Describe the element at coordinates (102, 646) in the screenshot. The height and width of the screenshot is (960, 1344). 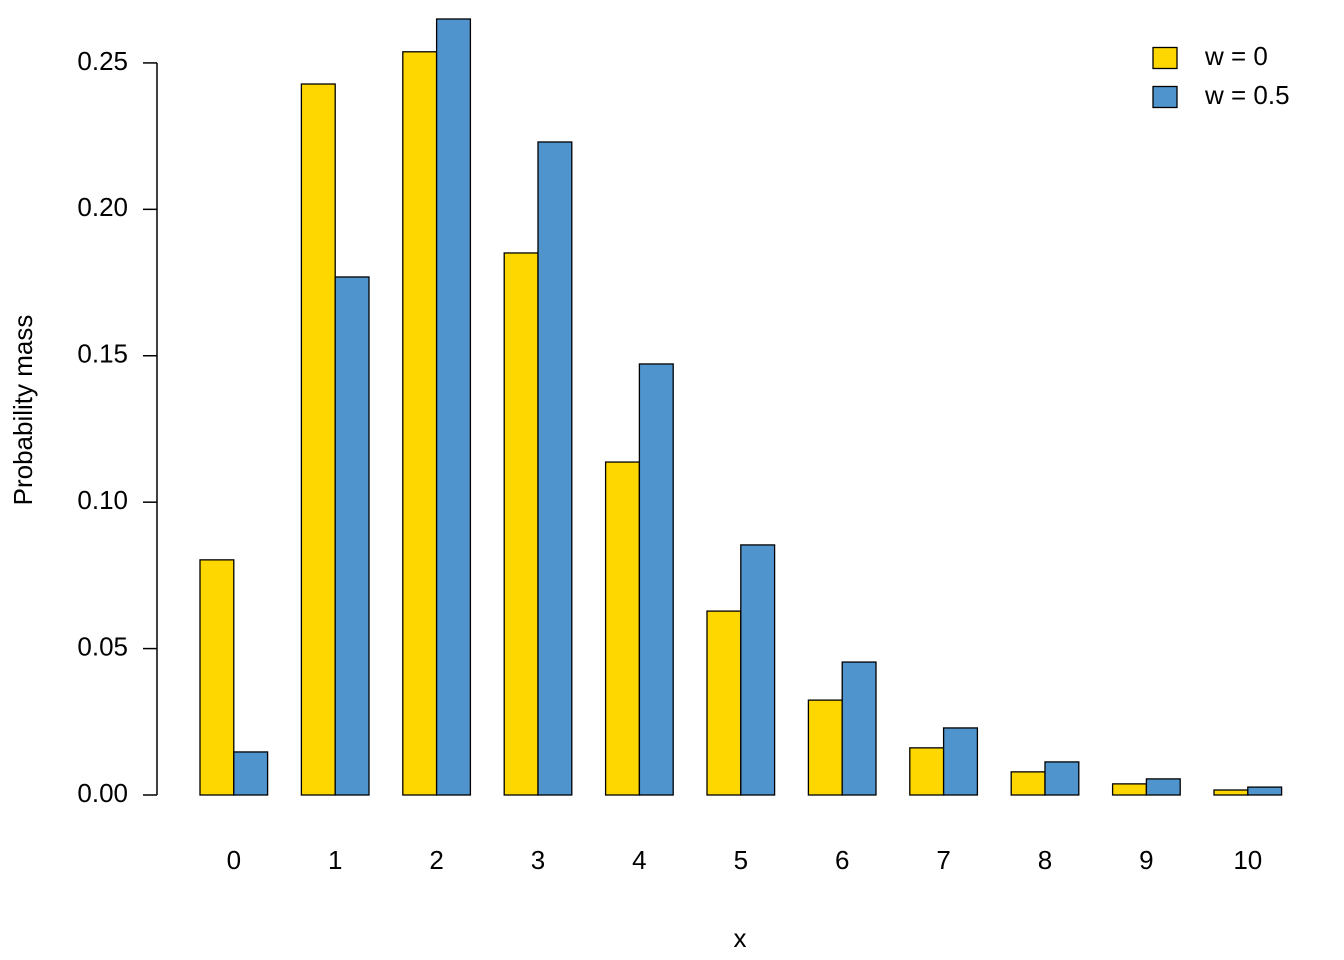
I see `y-tick-label: 0.05` at that location.